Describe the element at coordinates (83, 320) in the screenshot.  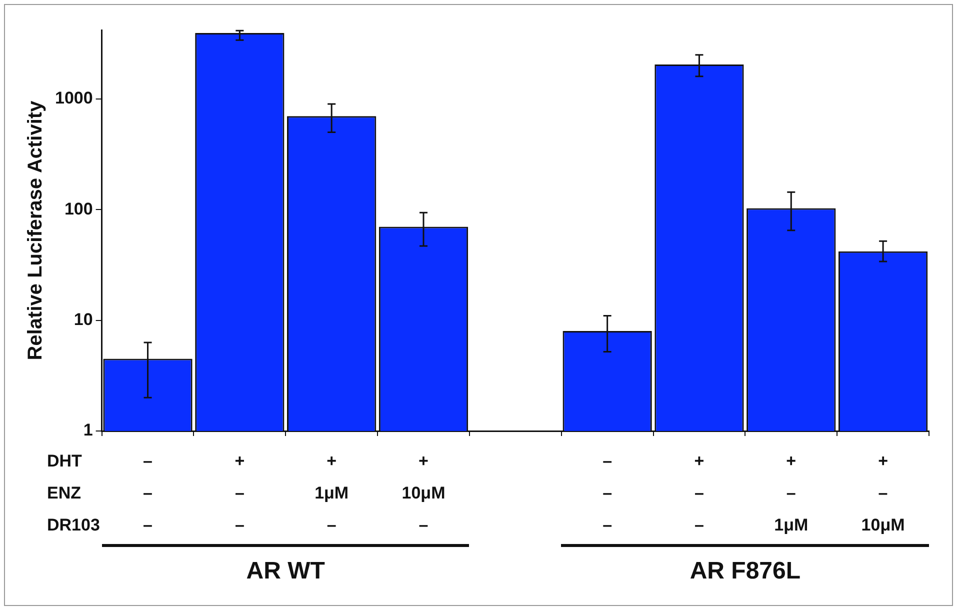
I see `y-tick-label: 10` at that location.